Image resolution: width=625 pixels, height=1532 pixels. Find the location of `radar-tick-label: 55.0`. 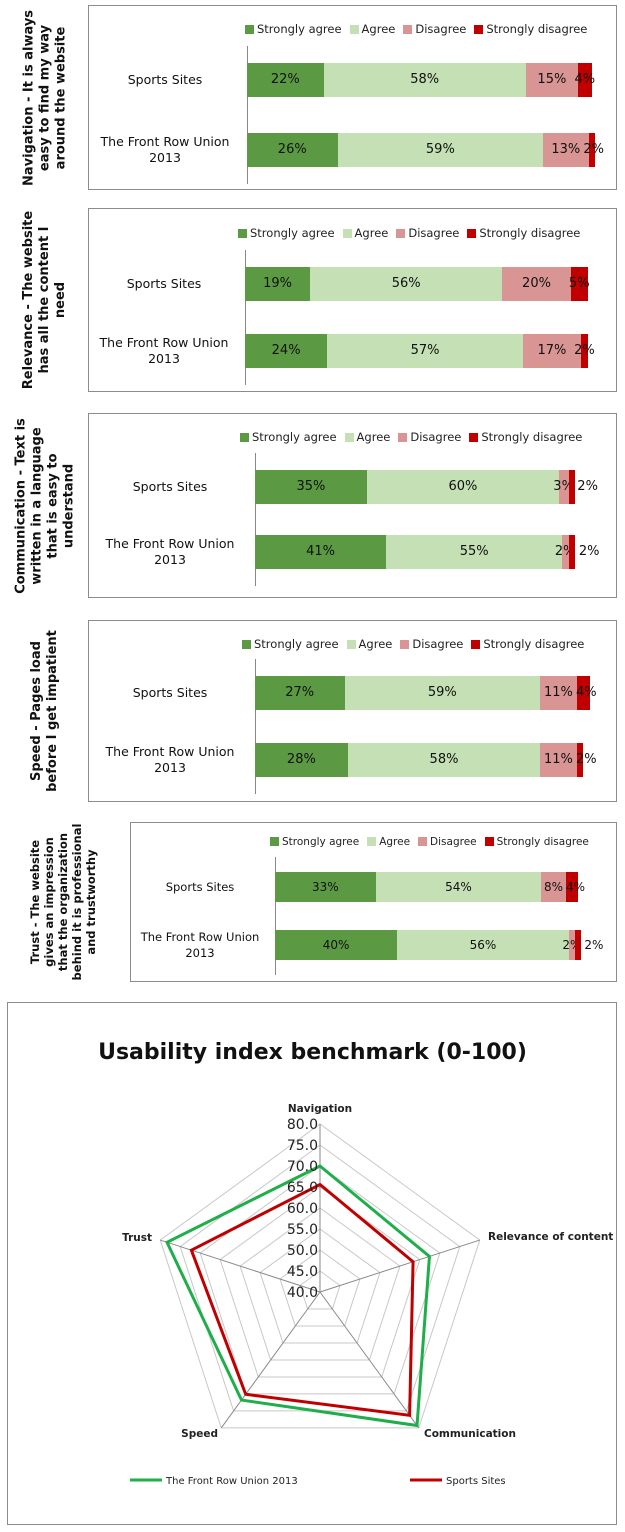

radar-tick-label: 55.0 is located at coordinates (302, 1230).